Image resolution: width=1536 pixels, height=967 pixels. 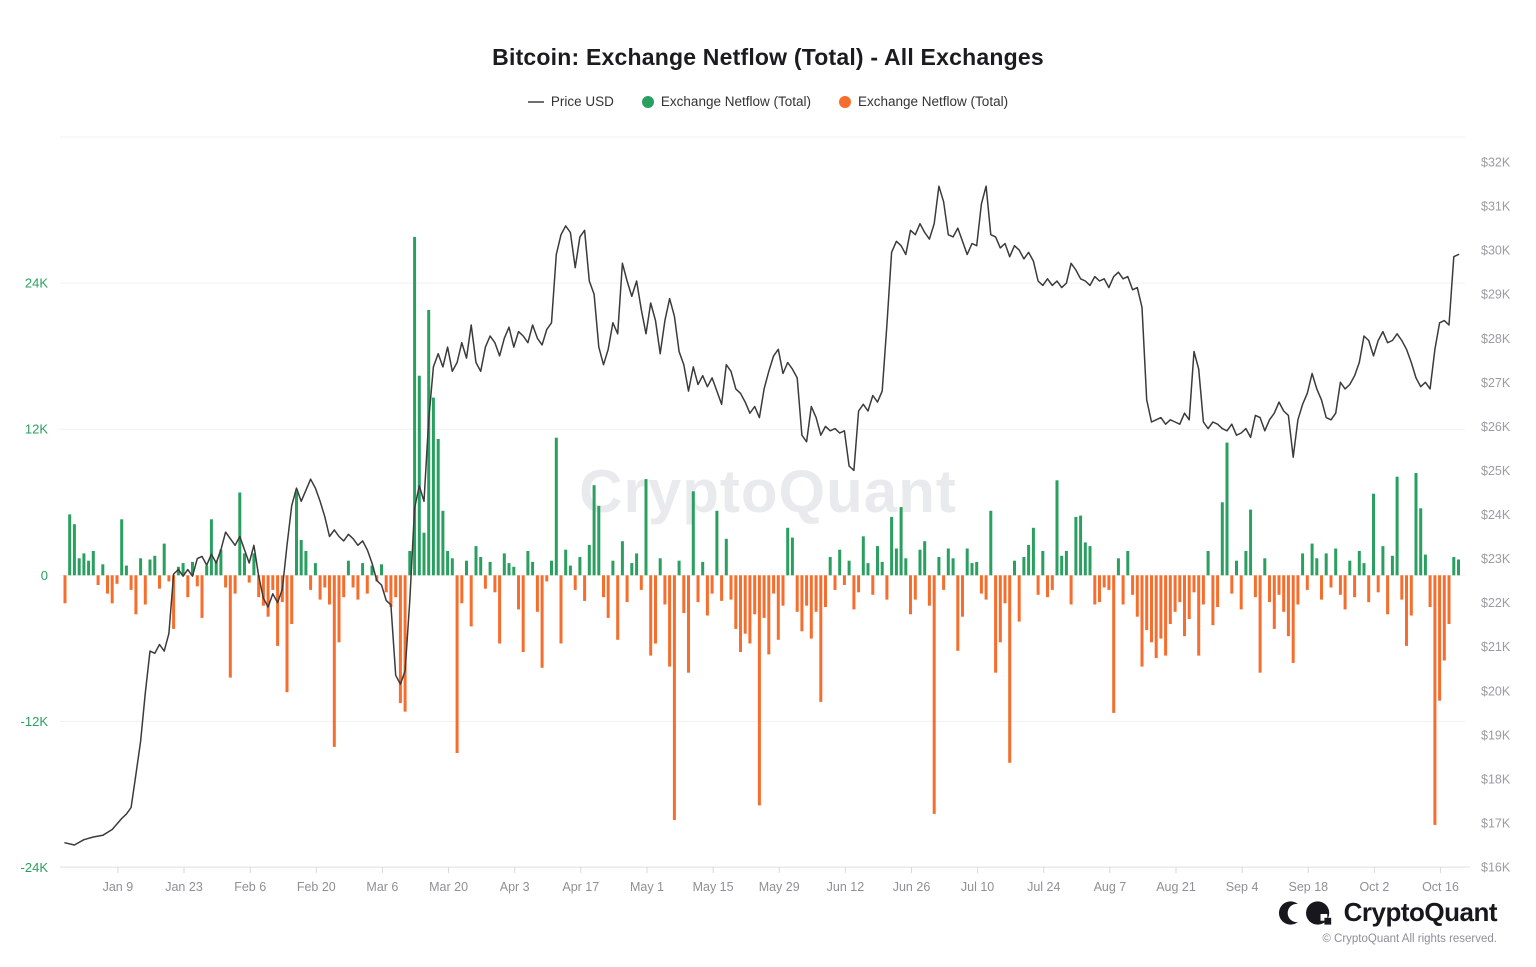 What do you see at coordinates (44, 575) in the screenshot?
I see `svg-text: 0` at bounding box center [44, 575].